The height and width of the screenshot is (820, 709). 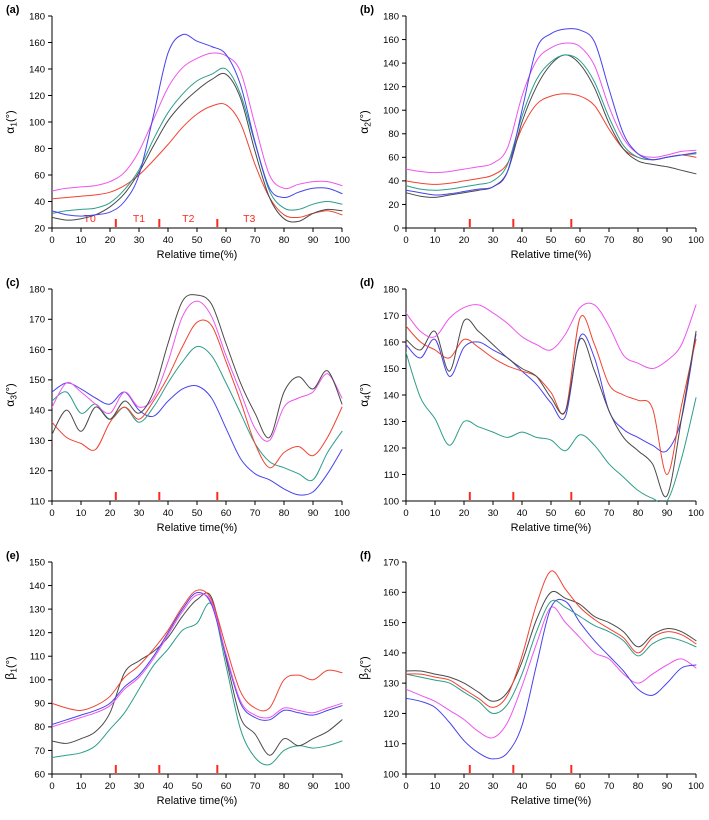 What do you see at coordinates (188, 219) in the screenshot?
I see `phase-label-t2: T2` at bounding box center [188, 219].